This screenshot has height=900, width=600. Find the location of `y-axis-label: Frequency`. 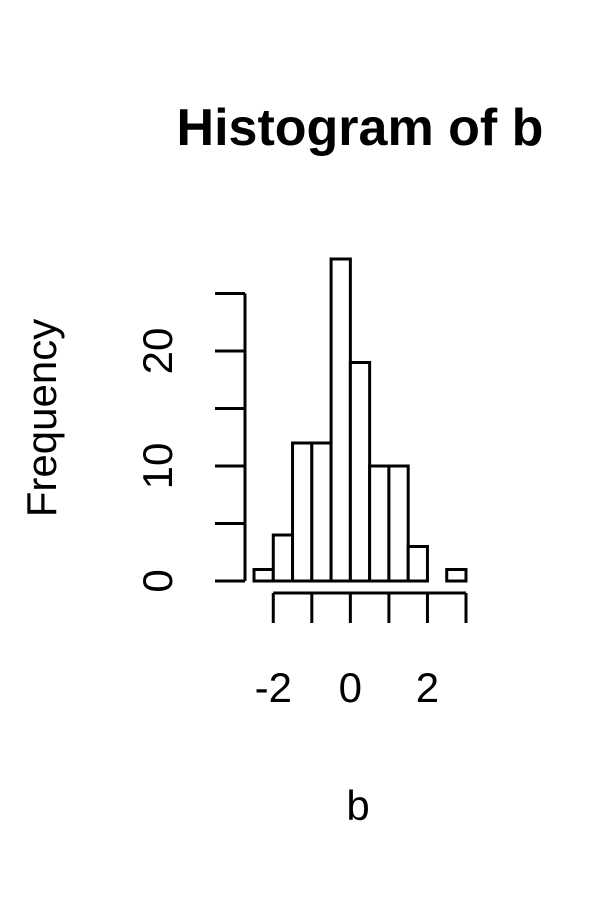

y-axis-label: Frequency is located at coordinates (41, 418).